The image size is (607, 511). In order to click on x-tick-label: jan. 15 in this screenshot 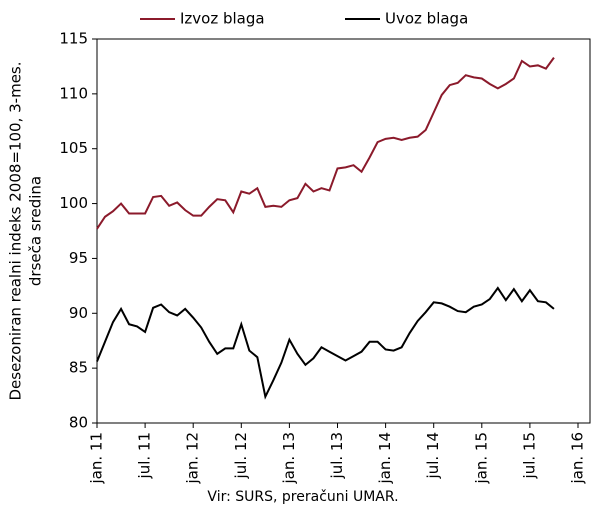, I will do `click(481, 458)`.